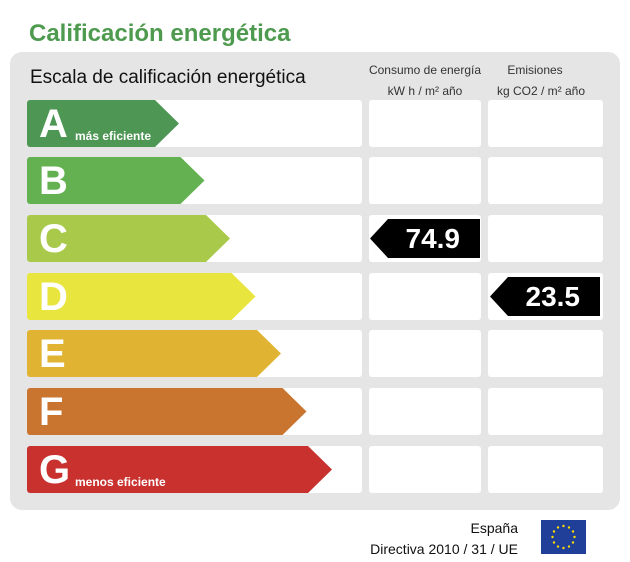  What do you see at coordinates (160, 33) in the screenshot?
I see `page-title: Calificación energética` at bounding box center [160, 33].